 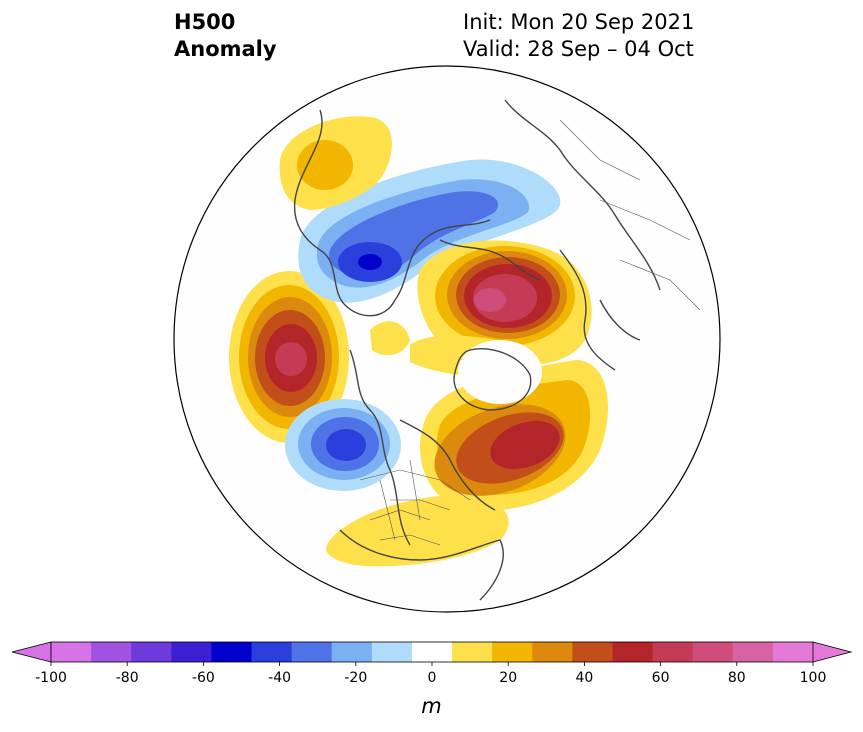 I want to click on colorbar-tick-label: -20, so click(x=355, y=678).